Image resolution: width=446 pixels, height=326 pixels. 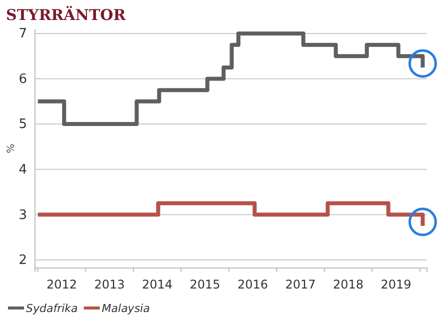 I want to click on x-tick-label: 2018, so click(x=348, y=285).